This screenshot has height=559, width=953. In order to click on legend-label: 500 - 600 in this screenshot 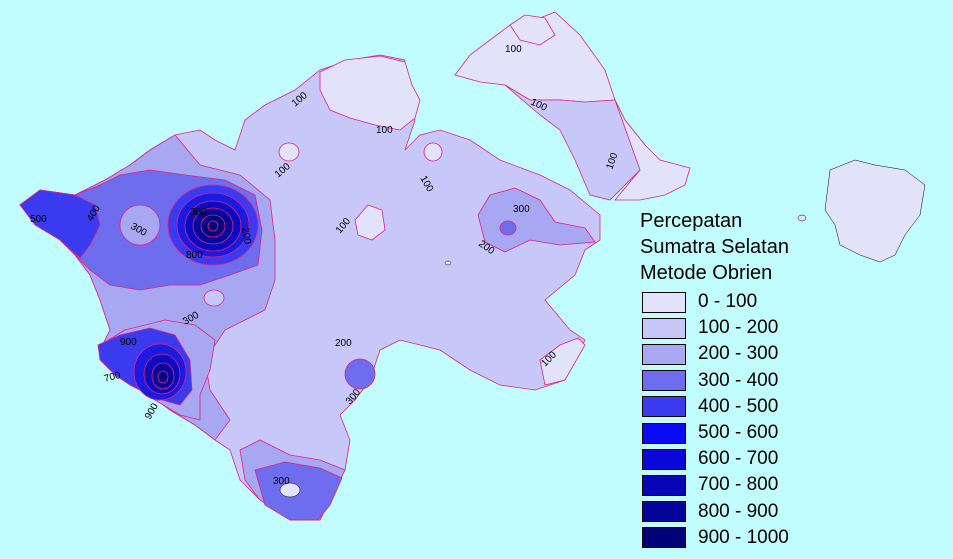, I will do `click(738, 433)`.